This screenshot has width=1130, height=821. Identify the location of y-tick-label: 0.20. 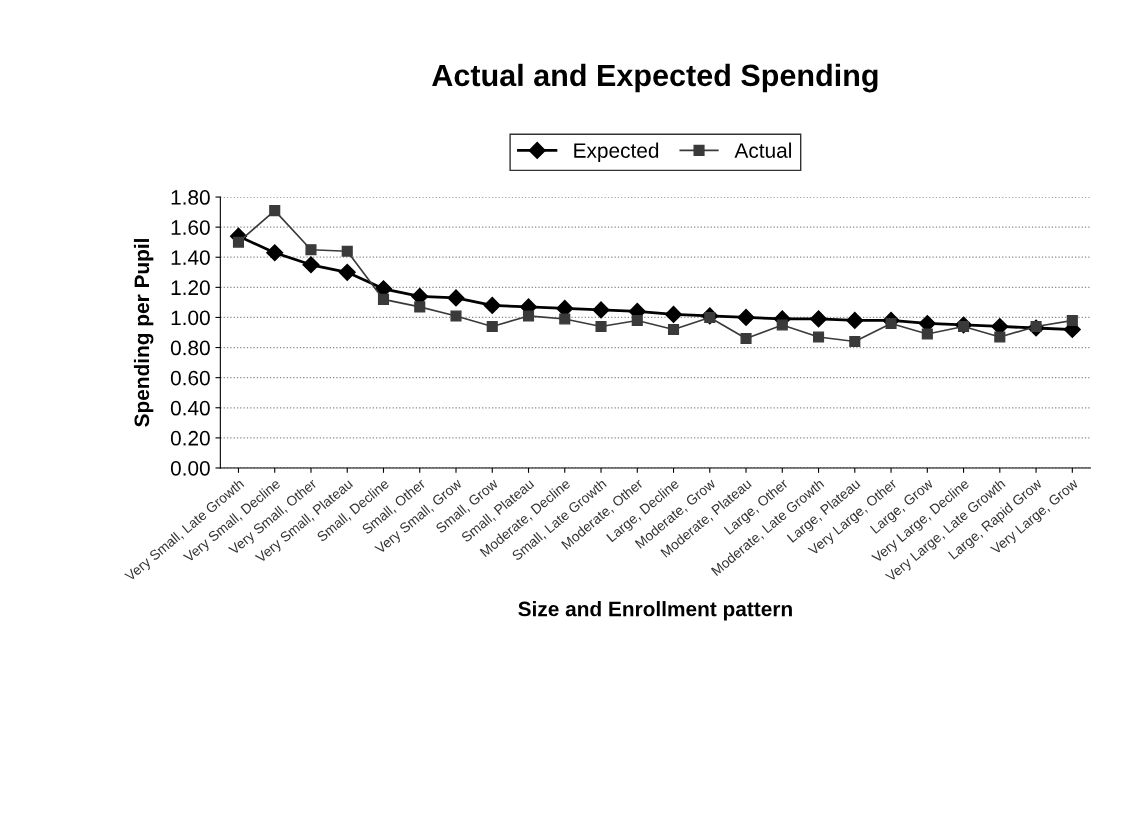
(190, 438).